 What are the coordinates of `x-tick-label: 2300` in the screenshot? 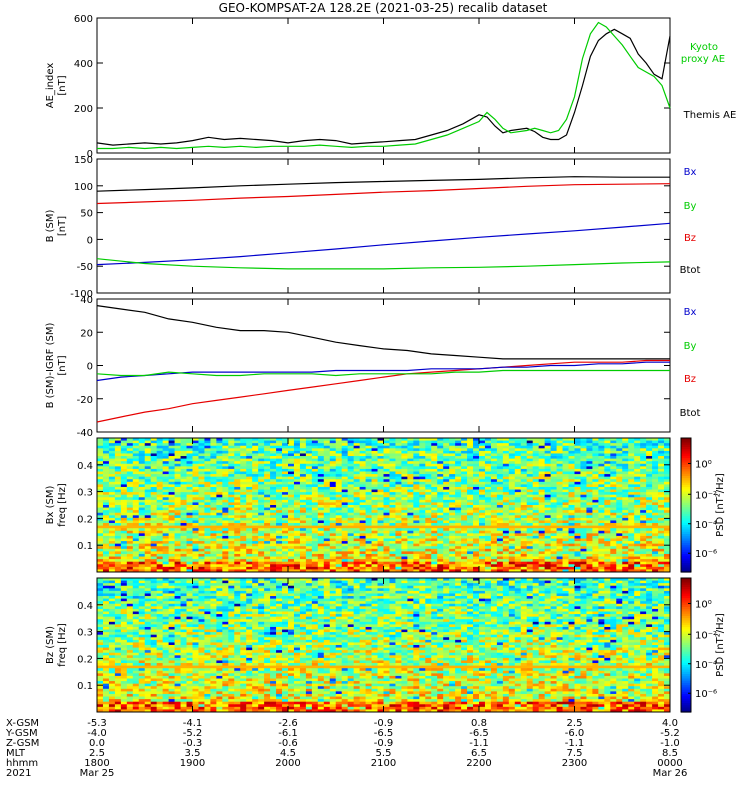 It's located at (574, 763).